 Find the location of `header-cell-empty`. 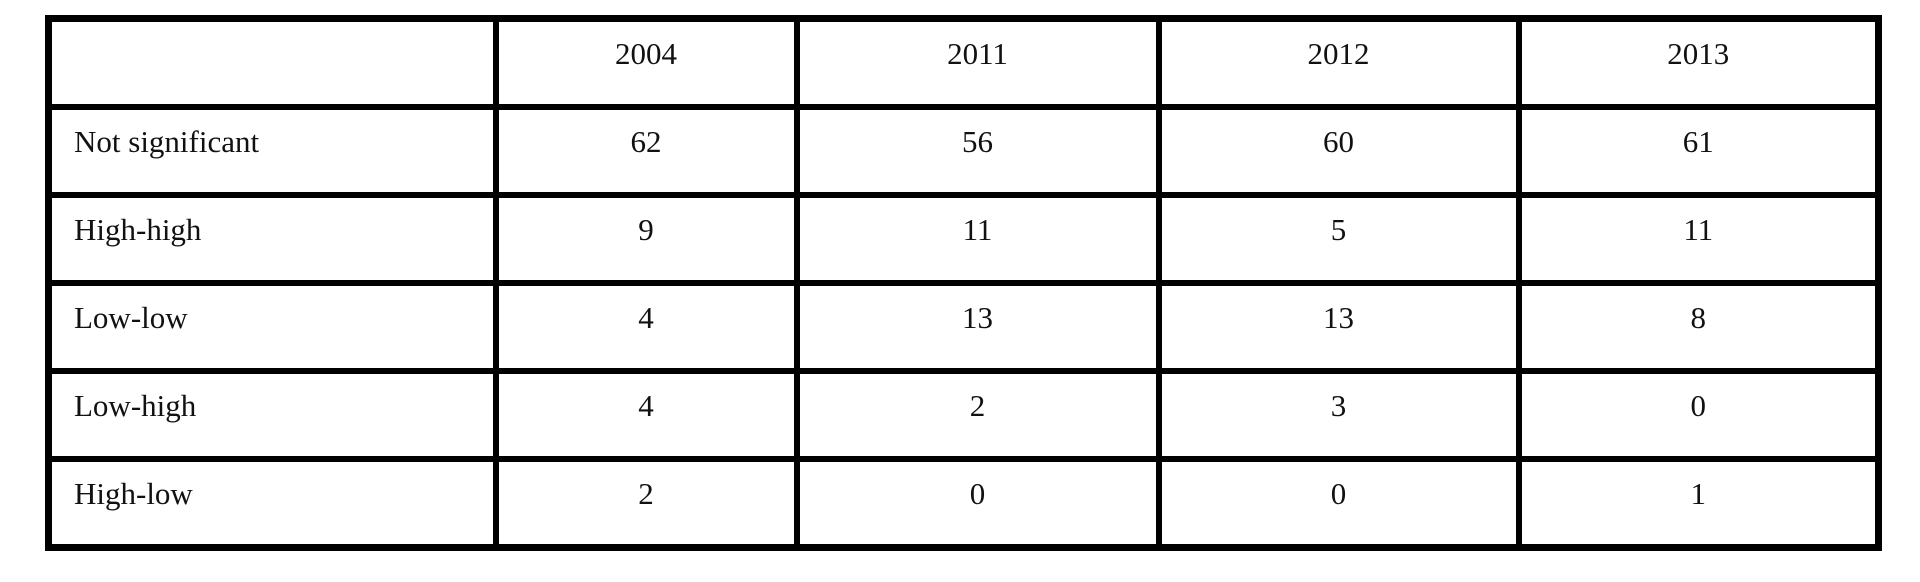

header-cell-empty is located at coordinates (272, 63).